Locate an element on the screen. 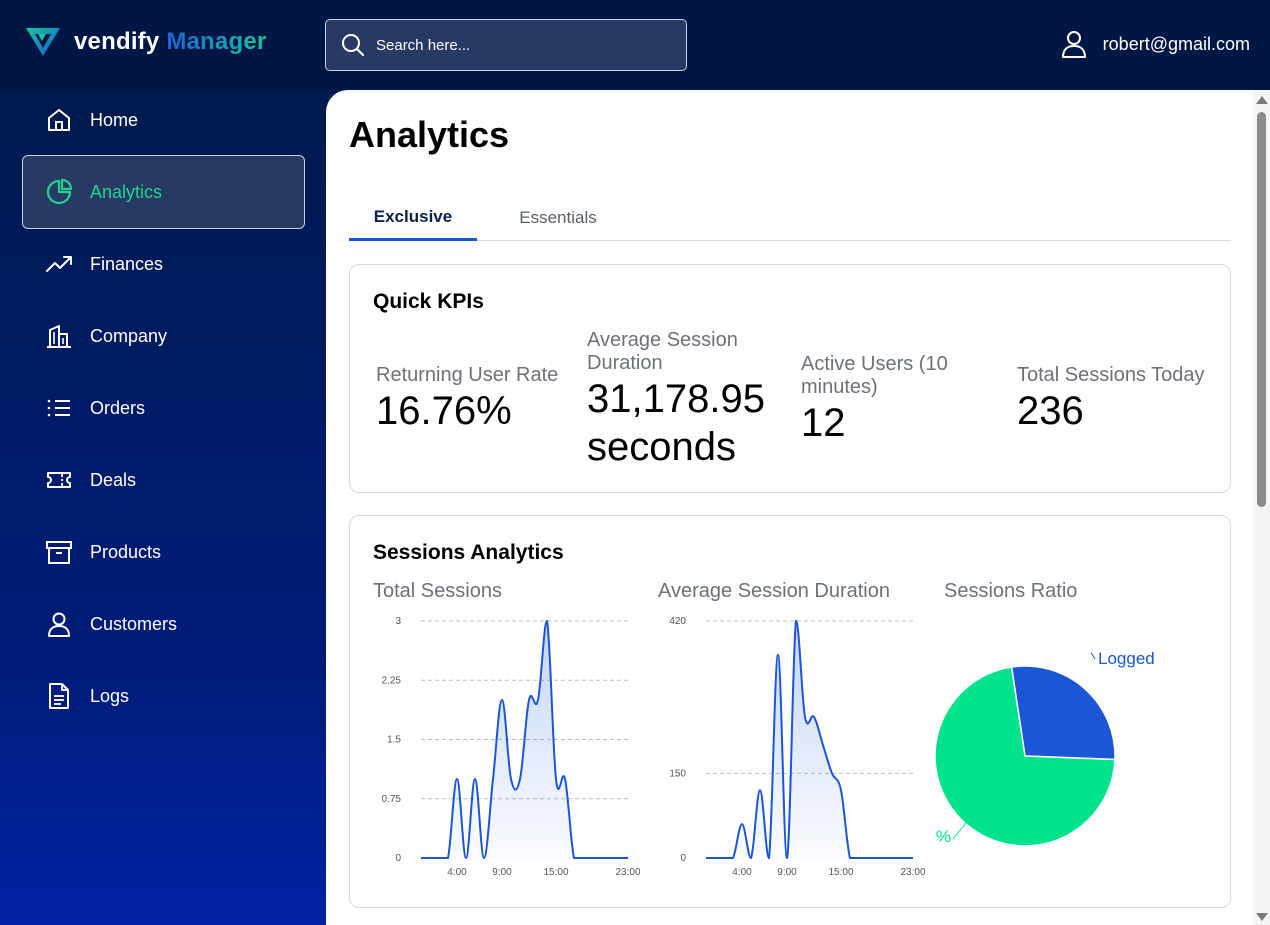 The height and width of the screenshot is (925, 1270). card-title: Sessions Analytics is located at coordinates (468, 552).